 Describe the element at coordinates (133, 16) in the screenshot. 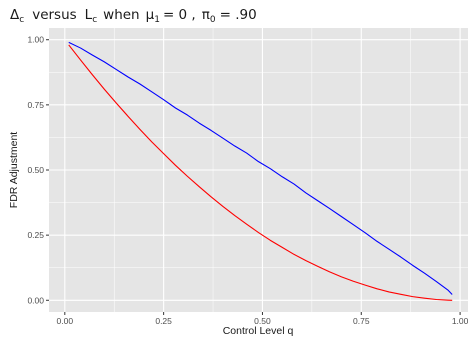

I see `chart-title: Δc versus Lc when μ1 = 0 , π0 = .90` at that location.